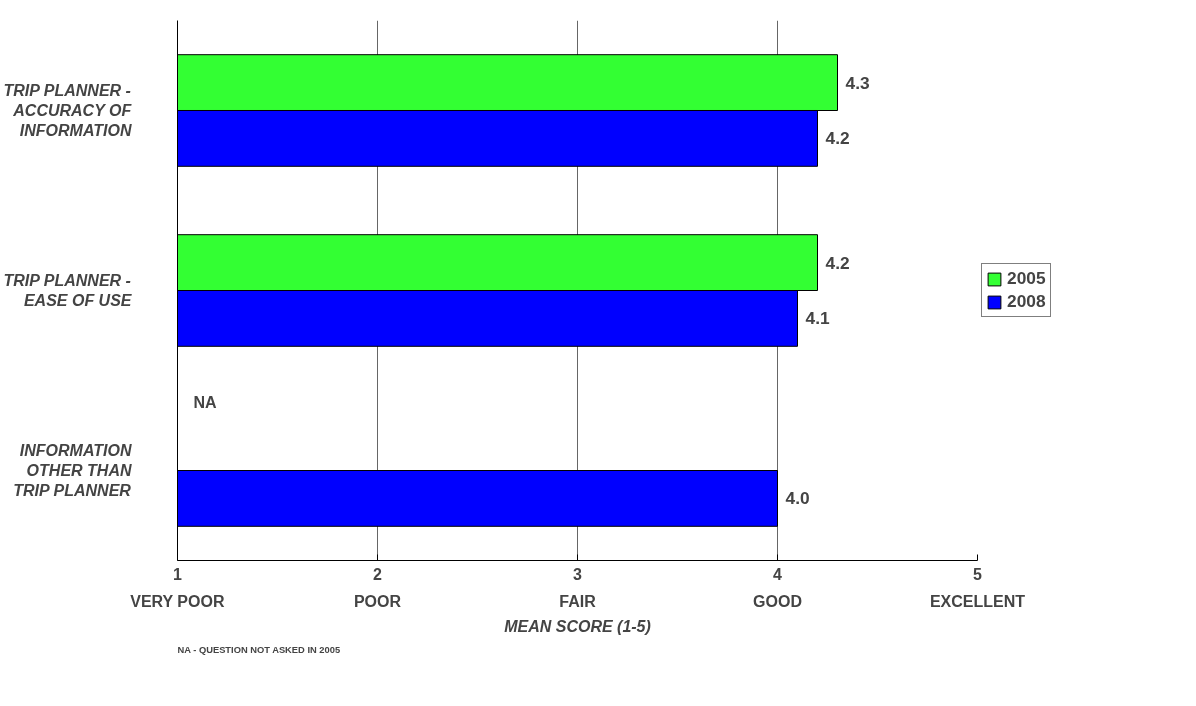  Describe the element at coordinates (1026, 278) in the screenshot. I see `legend-label: 2005` at that location.